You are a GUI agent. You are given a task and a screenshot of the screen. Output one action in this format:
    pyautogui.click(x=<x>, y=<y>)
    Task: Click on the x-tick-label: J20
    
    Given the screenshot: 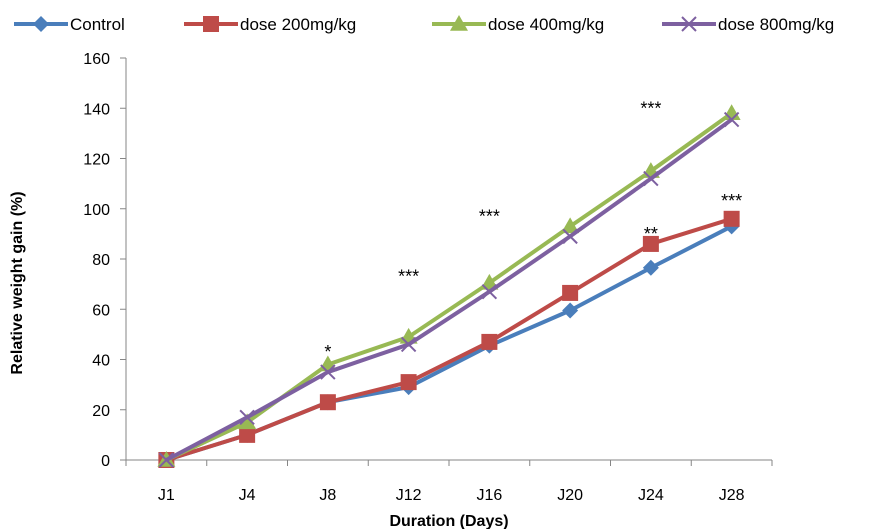 What is the action you would take?
    pyautogui.click(x=570, y=495)
    